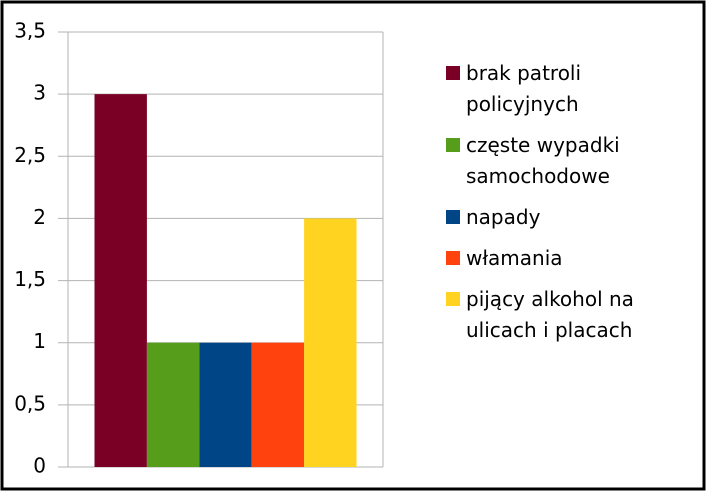 Image resolution: width=707 pixels, height=492 pixels. Describe the element at coordinates (30, 279) in the screenshot. I see `y-tick-label: 1,5` at that location.